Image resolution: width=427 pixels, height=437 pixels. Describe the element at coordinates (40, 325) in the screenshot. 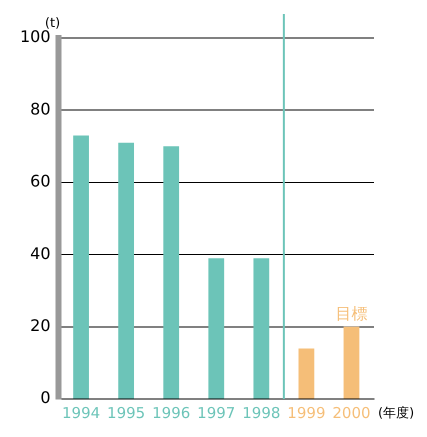

I see `y-tick-label: 20` at that location.